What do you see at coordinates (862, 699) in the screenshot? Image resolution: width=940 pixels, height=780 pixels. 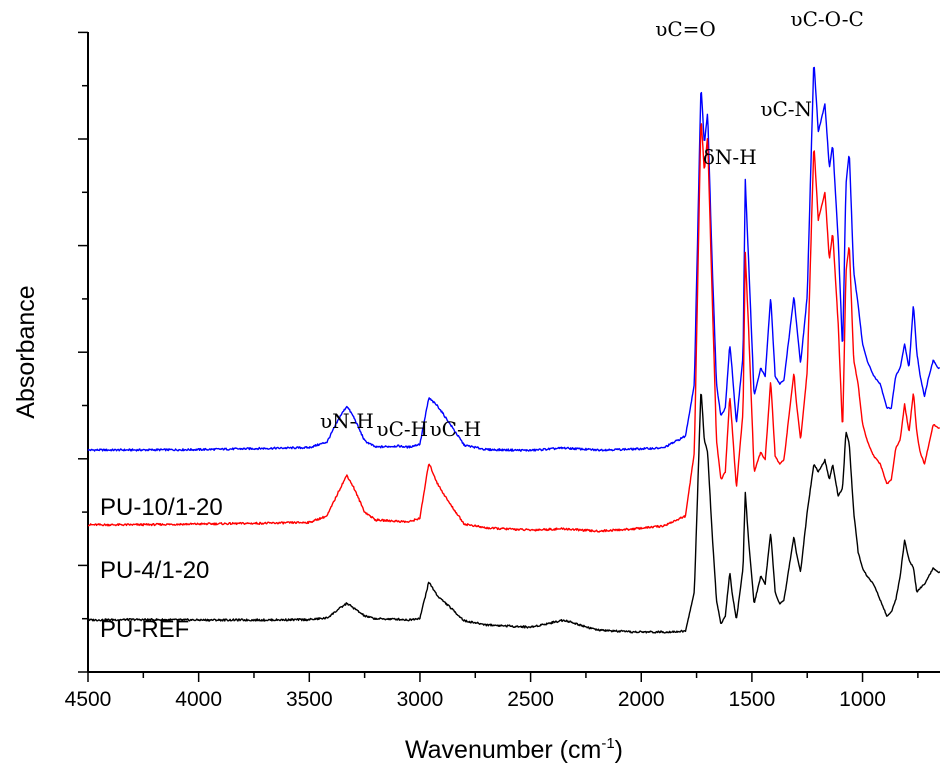 I see `x-tick-label: 1000` at bounding box center [862, 699].